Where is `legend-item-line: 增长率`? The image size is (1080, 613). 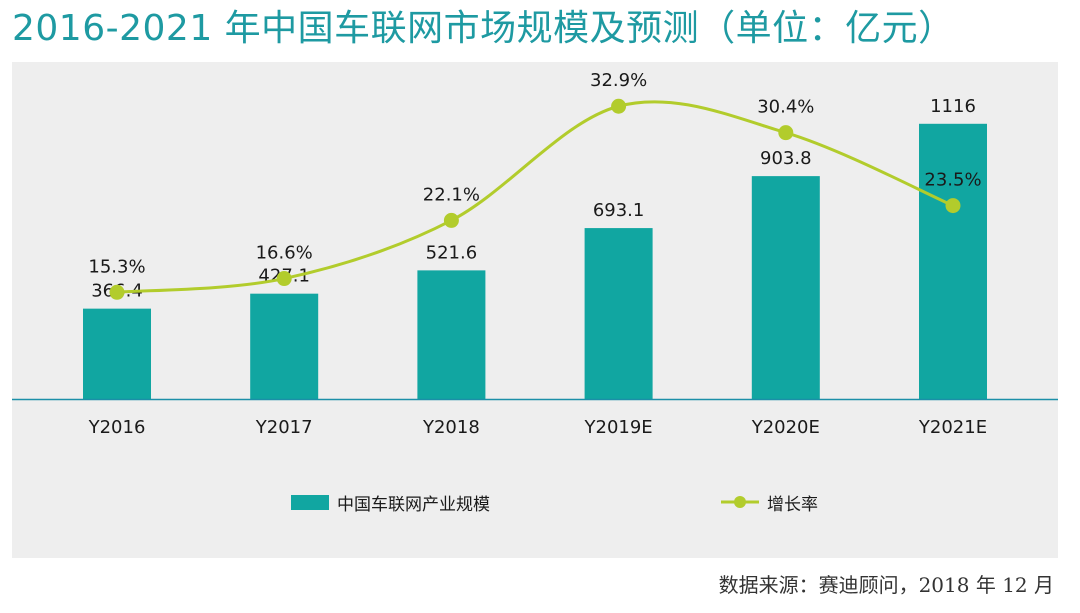
legend-item-line: 增长率 is located at coordinates (769, 505).